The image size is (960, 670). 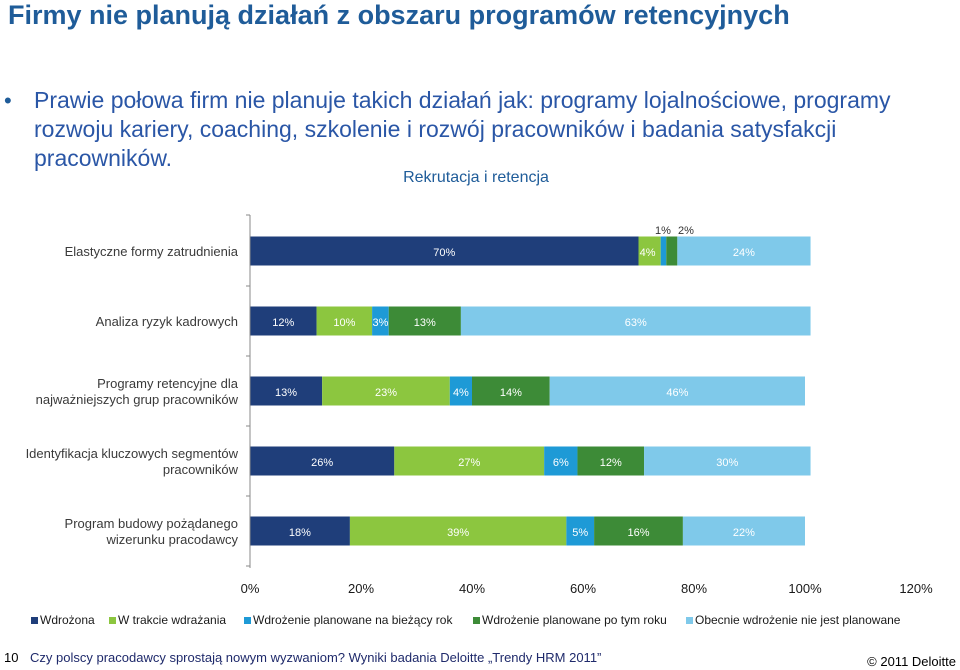 I want to click on x-tick-label: 100%, so click(x=805, y=588).